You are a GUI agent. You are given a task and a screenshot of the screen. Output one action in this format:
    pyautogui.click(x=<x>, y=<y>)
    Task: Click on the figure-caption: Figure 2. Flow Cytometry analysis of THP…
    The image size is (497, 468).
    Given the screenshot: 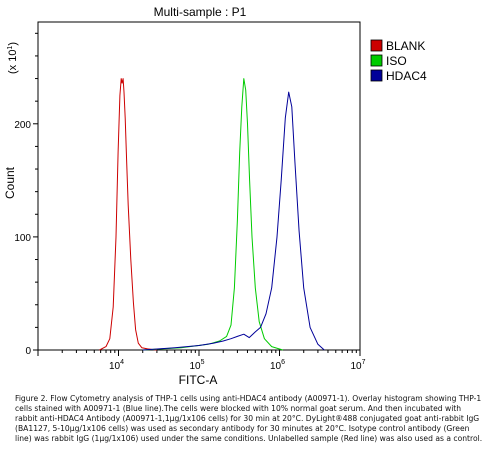 What is the action you would take?
    pyautogui.click(x=249, y=419)
    